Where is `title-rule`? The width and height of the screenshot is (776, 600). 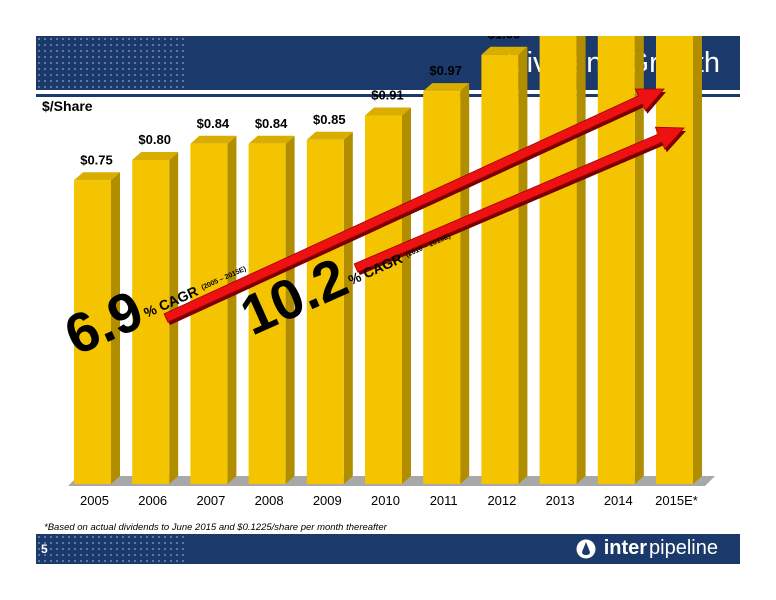 title-rule is located at coordinates (388, 95).